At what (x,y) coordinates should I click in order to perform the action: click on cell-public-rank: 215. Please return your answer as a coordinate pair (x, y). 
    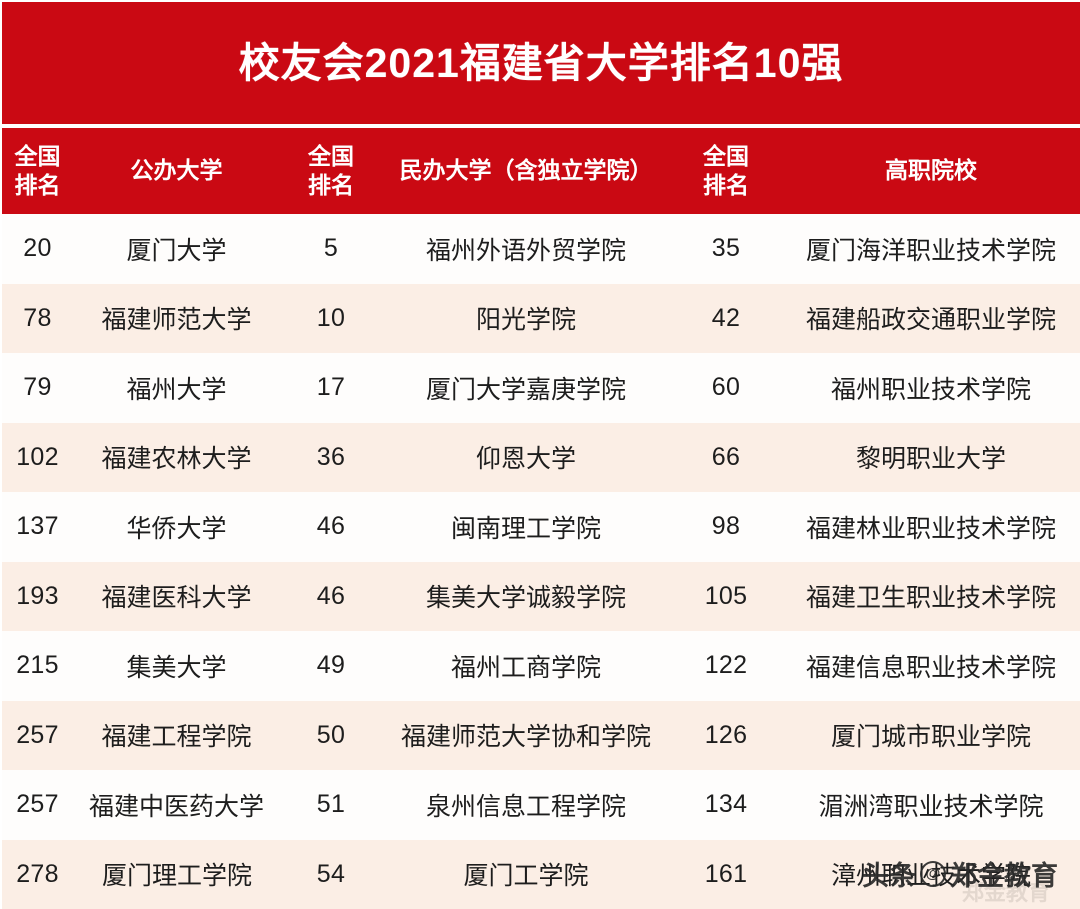
    Looking at the image, I should click on (36, 666).